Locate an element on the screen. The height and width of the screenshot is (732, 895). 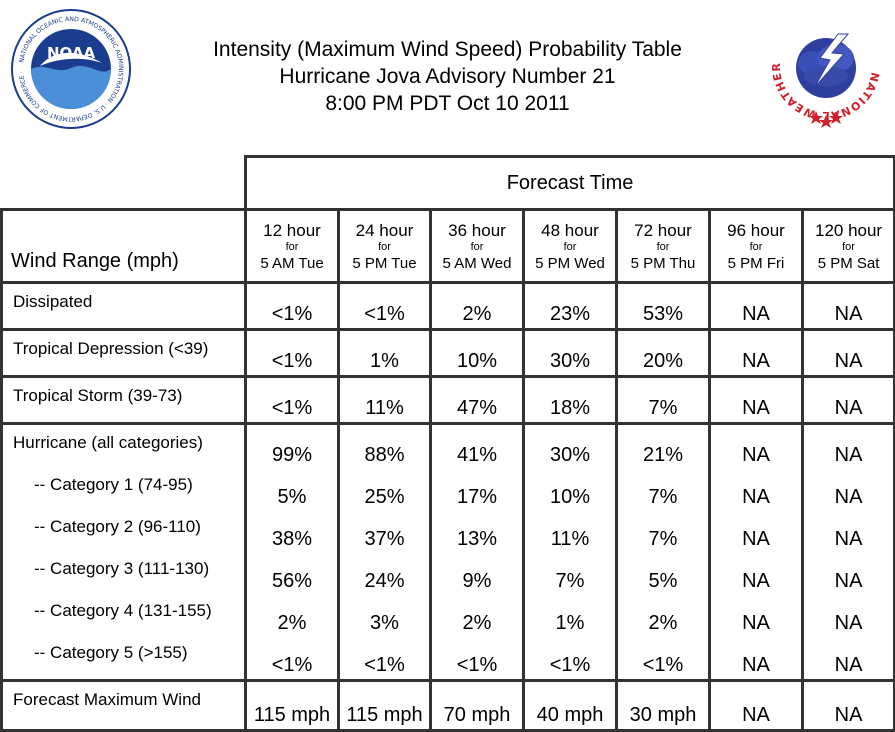
row-label: Tropical Depression (<39) is located at coordinates (123, 353).